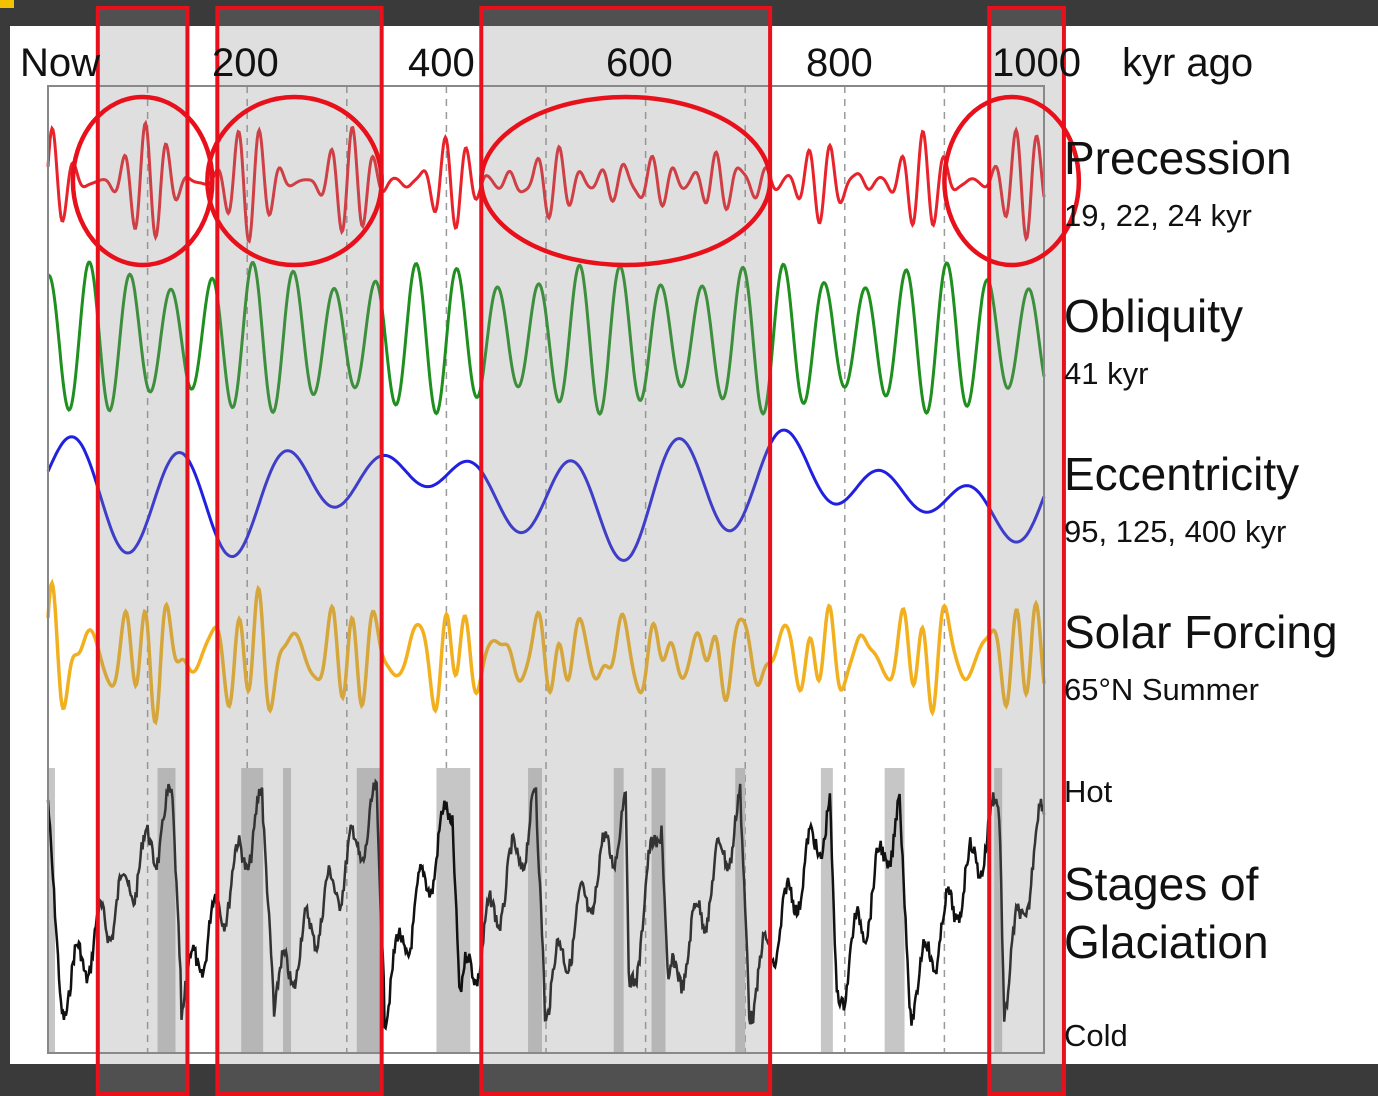 This screenshot has height=1096, width=1378. Describe the element at coordinates (1161, 689) in the screenshot. I see `series-detail-solar-forcing: 65°N Summer` at that location.